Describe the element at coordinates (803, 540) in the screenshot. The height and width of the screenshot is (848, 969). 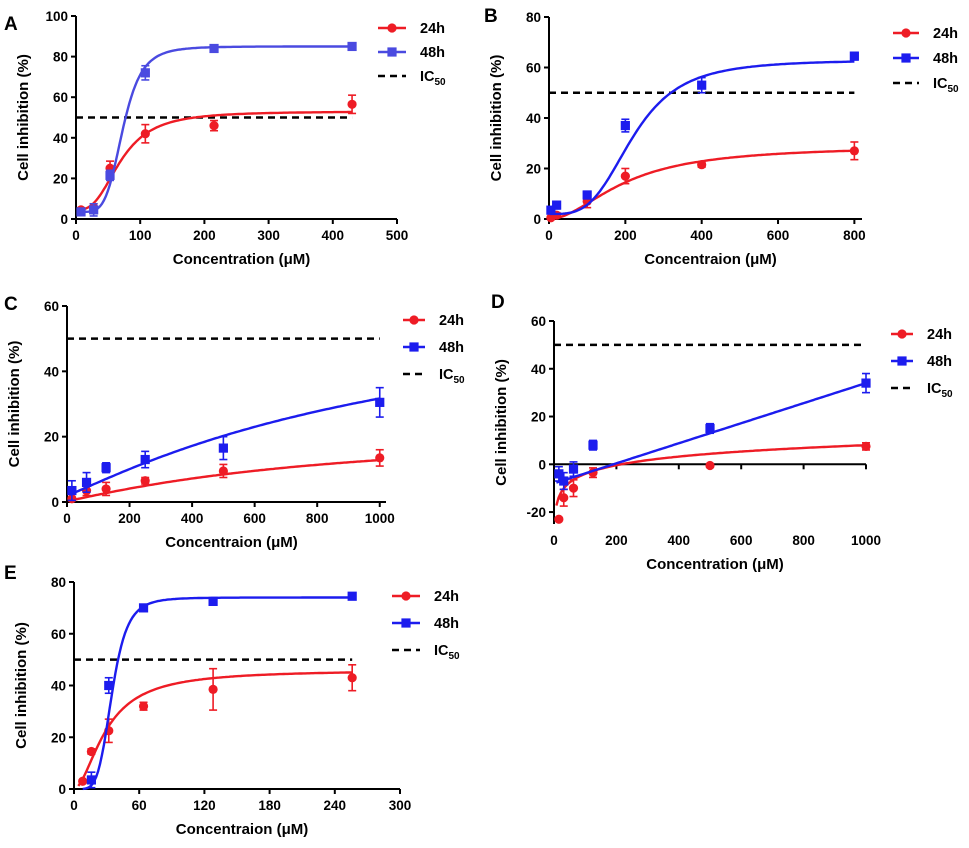
I see `x-tick-label-d: 800` at that location.